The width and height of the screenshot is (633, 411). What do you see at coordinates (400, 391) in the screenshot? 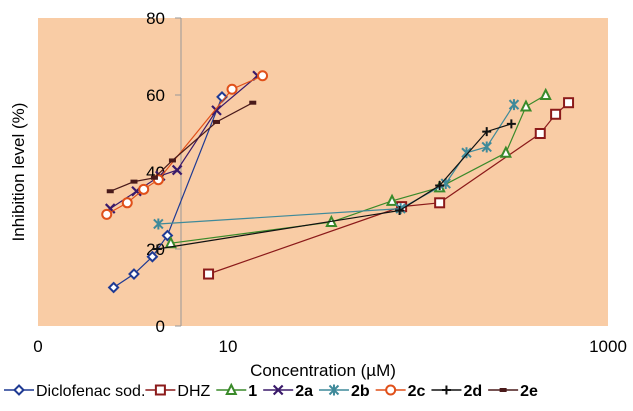
I see `legend-item: 2c` at bounding box center [400, 391].